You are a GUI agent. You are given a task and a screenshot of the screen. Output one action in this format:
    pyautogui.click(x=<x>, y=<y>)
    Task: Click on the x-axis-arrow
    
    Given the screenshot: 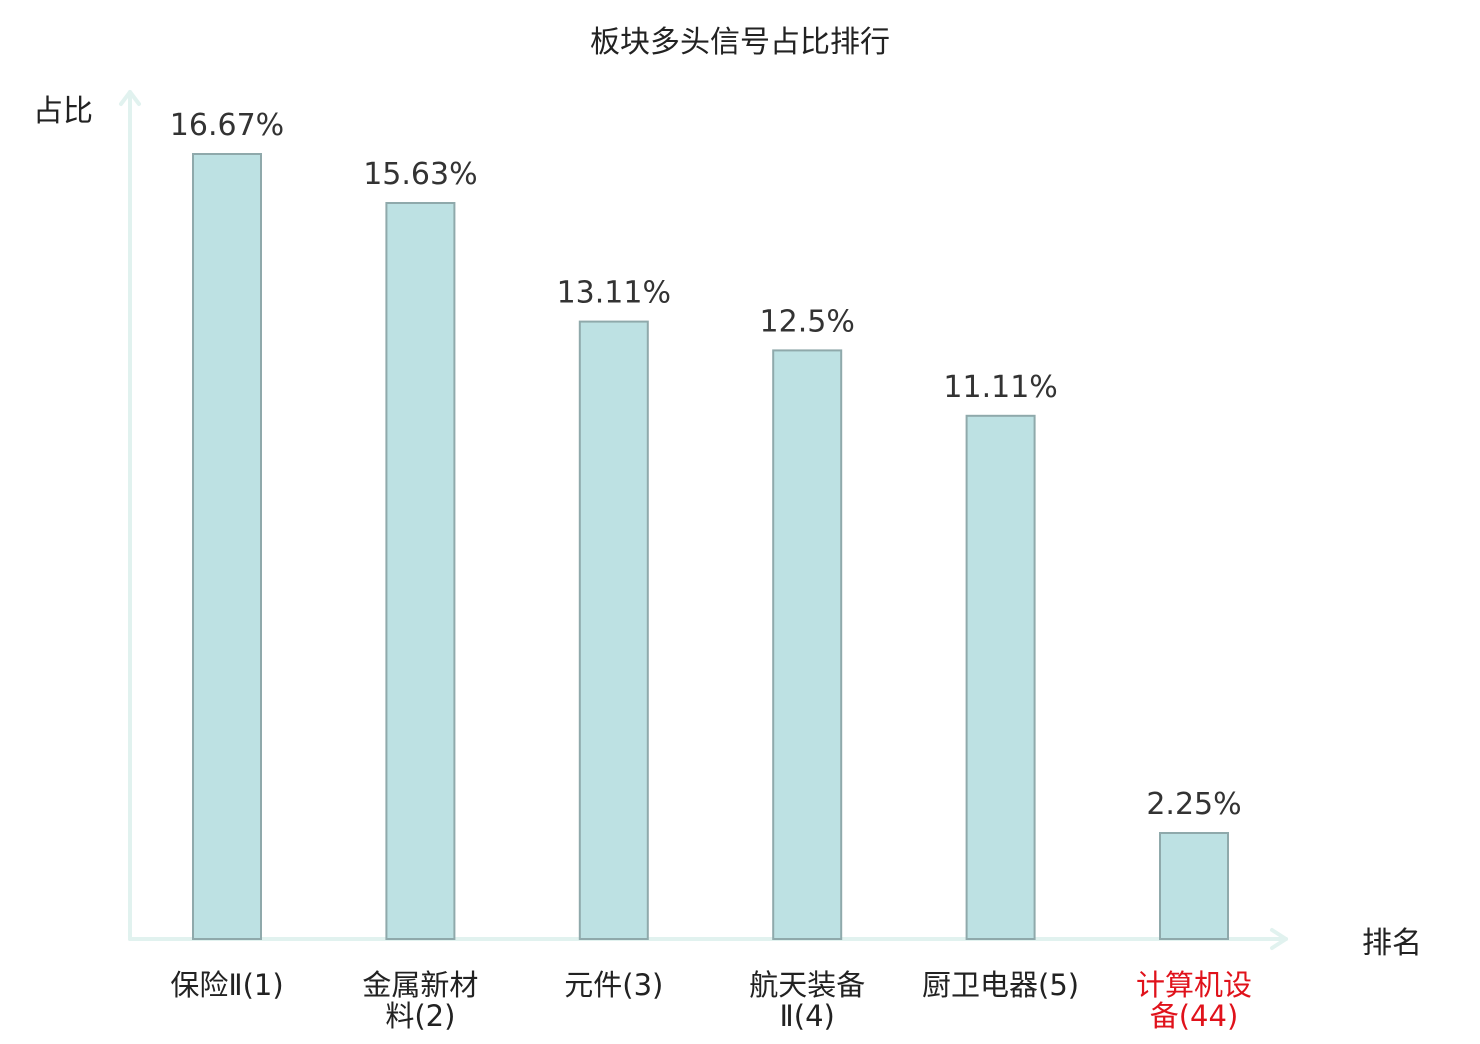 What is the action you would take?
    pyautogui.click(x=1279, y=939)
    